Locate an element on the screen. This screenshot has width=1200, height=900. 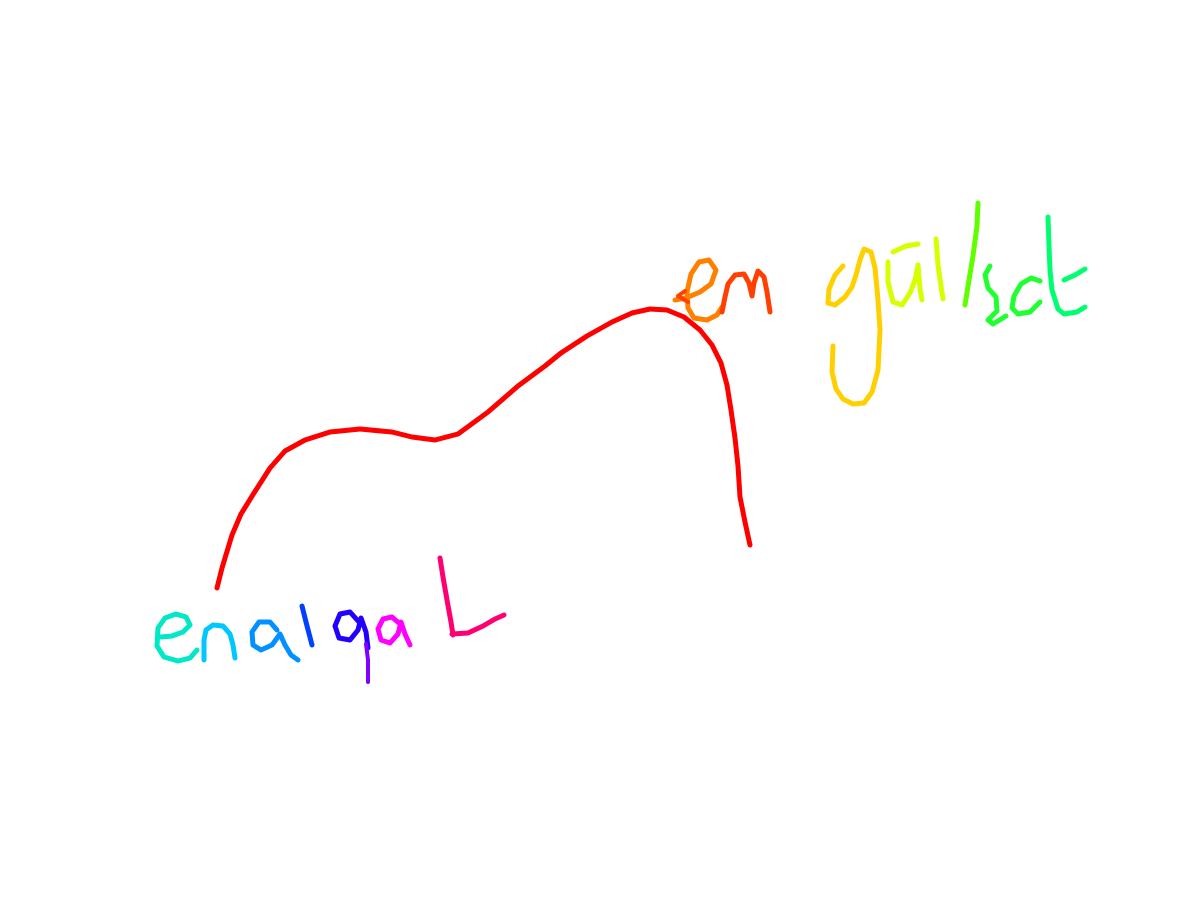
letter-d-stem-stroke is located at coordinates (1066, 265).